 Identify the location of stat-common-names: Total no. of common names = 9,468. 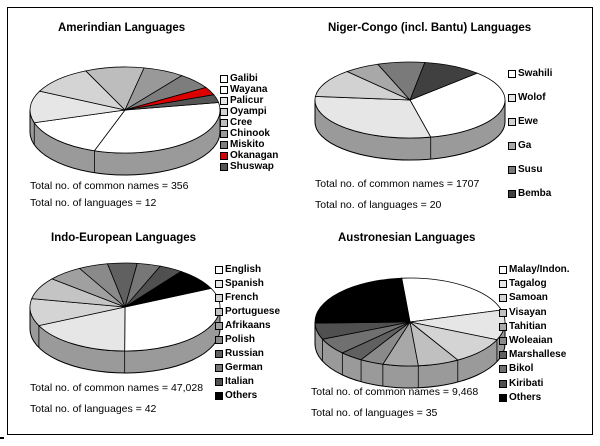
(395, 392).